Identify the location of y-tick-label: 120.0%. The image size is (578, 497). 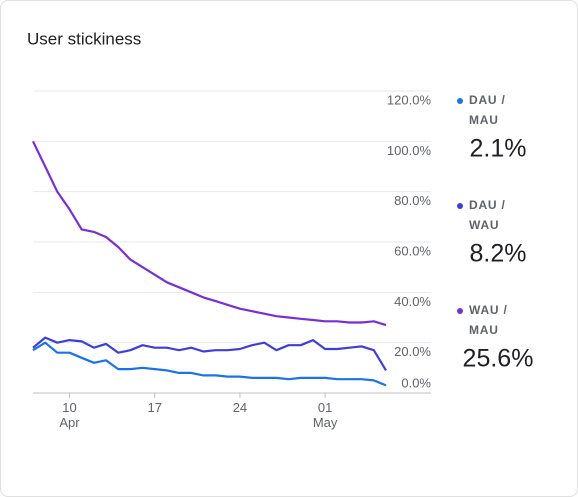
(409, 99).